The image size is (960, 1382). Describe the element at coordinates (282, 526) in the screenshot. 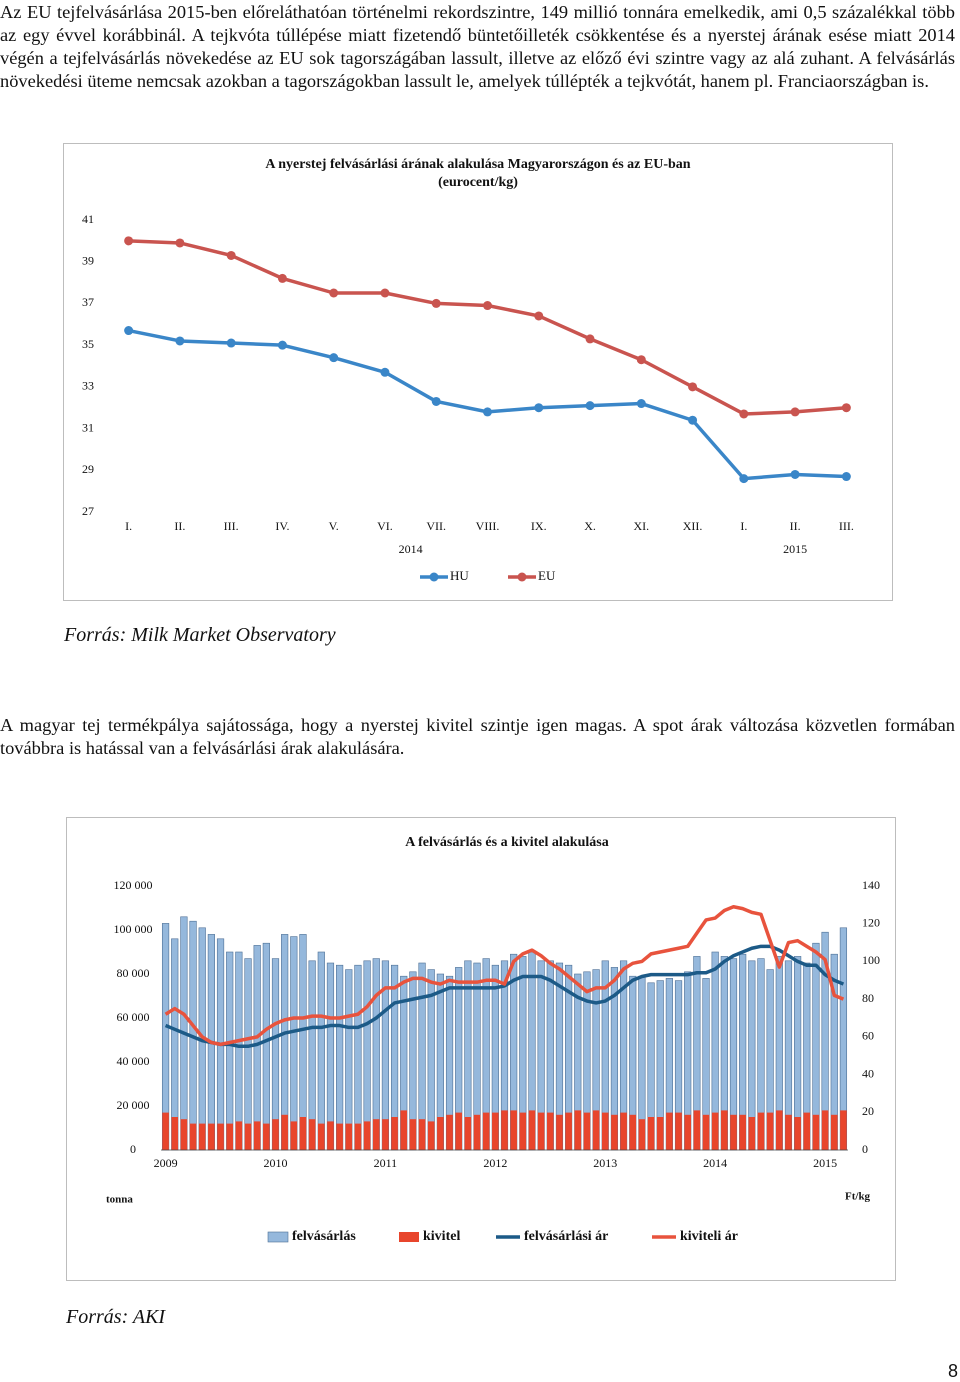

I see `x-tick-label: IV.` at that location.